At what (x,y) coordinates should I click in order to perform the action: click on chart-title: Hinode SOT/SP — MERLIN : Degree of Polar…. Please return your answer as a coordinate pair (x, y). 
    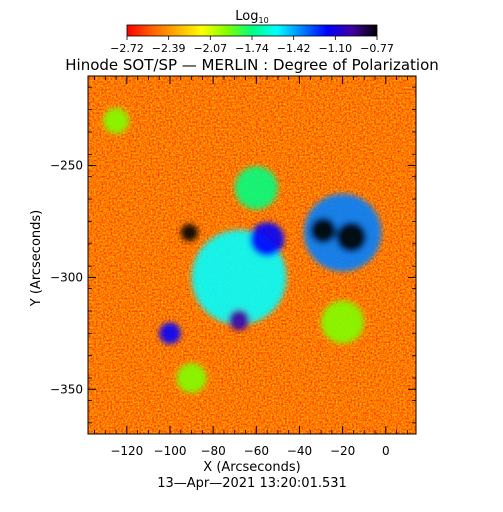
    Looking at the image, I should click on (252, 65).